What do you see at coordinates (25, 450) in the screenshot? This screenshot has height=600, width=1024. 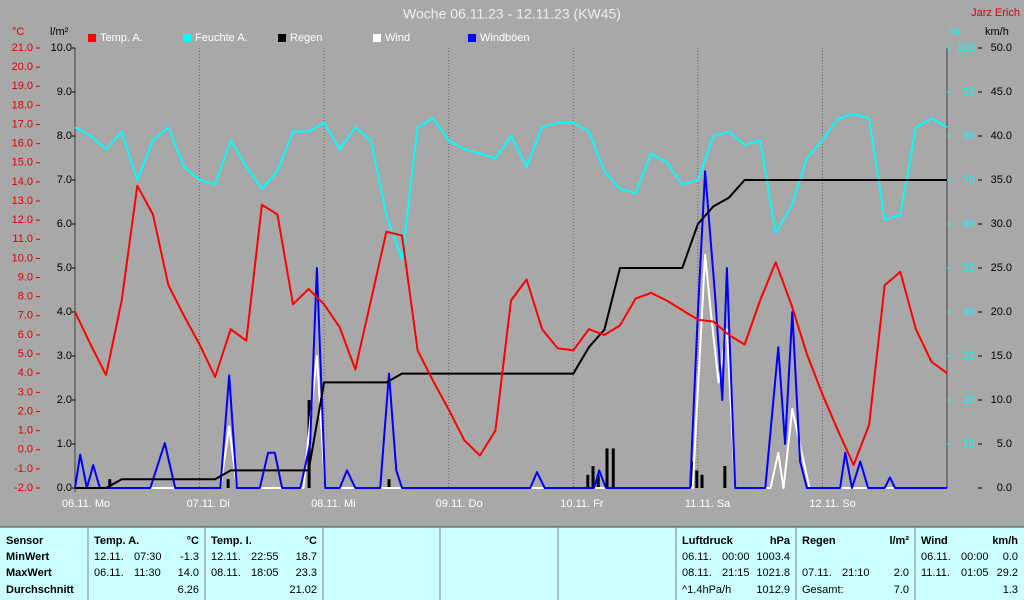 I see `y-tick-label: 0.0` at bounding box center [25, 450].